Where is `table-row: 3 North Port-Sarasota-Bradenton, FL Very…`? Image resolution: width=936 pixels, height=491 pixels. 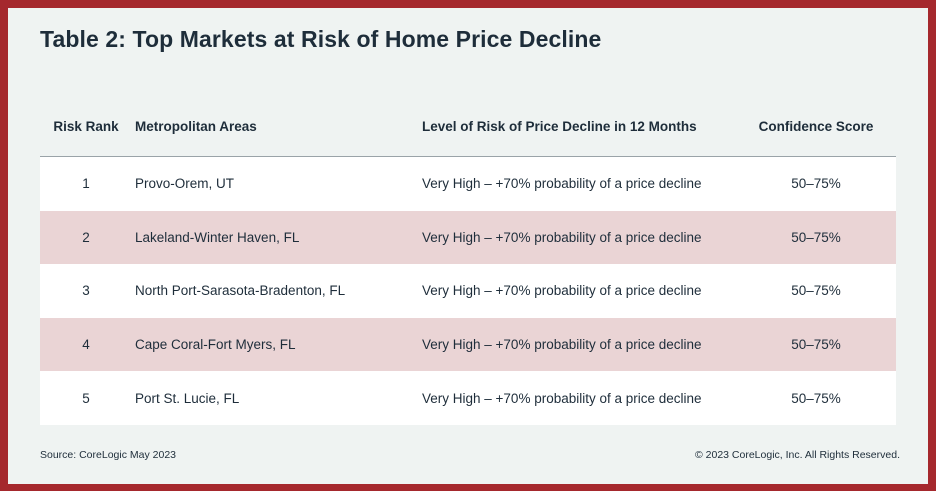
table-row: 3 North Port-Sarasota-Bradenton, FL Very… is located at coordinates (468, 291).